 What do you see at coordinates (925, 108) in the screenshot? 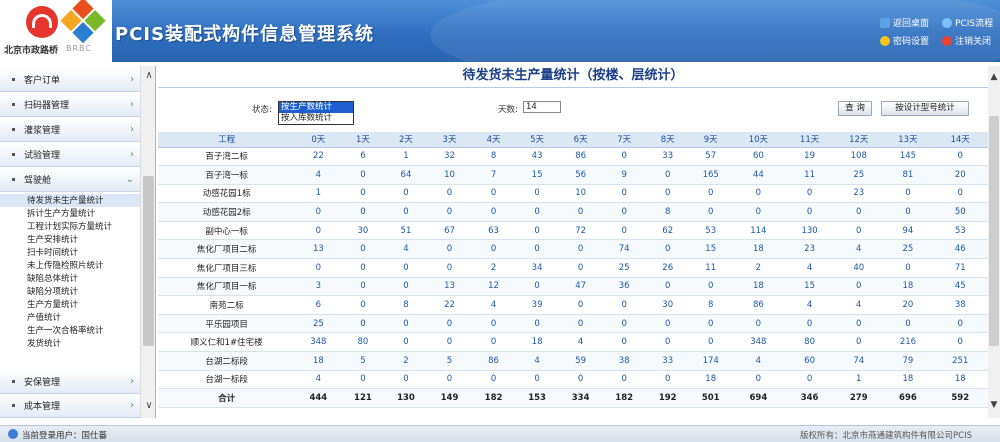
I see `design-model-stats-button: 按设计型号统计` at bounding box center [925, 108].